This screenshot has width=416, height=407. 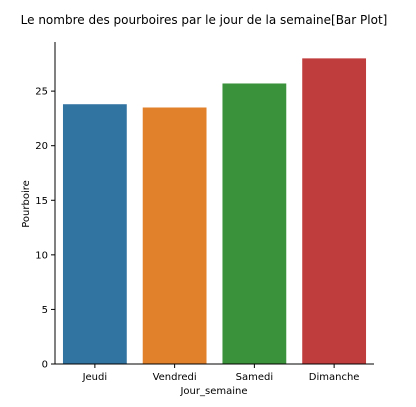 What do you see at coordinates (45, 229) in the screenshot?
I see `y-axis-ticks: 0 5 10 15 20 25` at bounding box center [45, 229].